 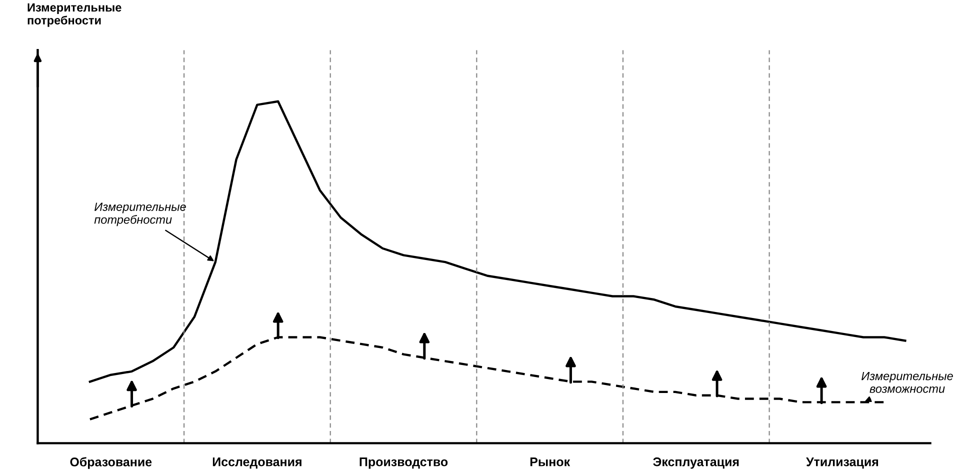 I want to click on x-tick-label: Образование, so click(x=111, y=463).